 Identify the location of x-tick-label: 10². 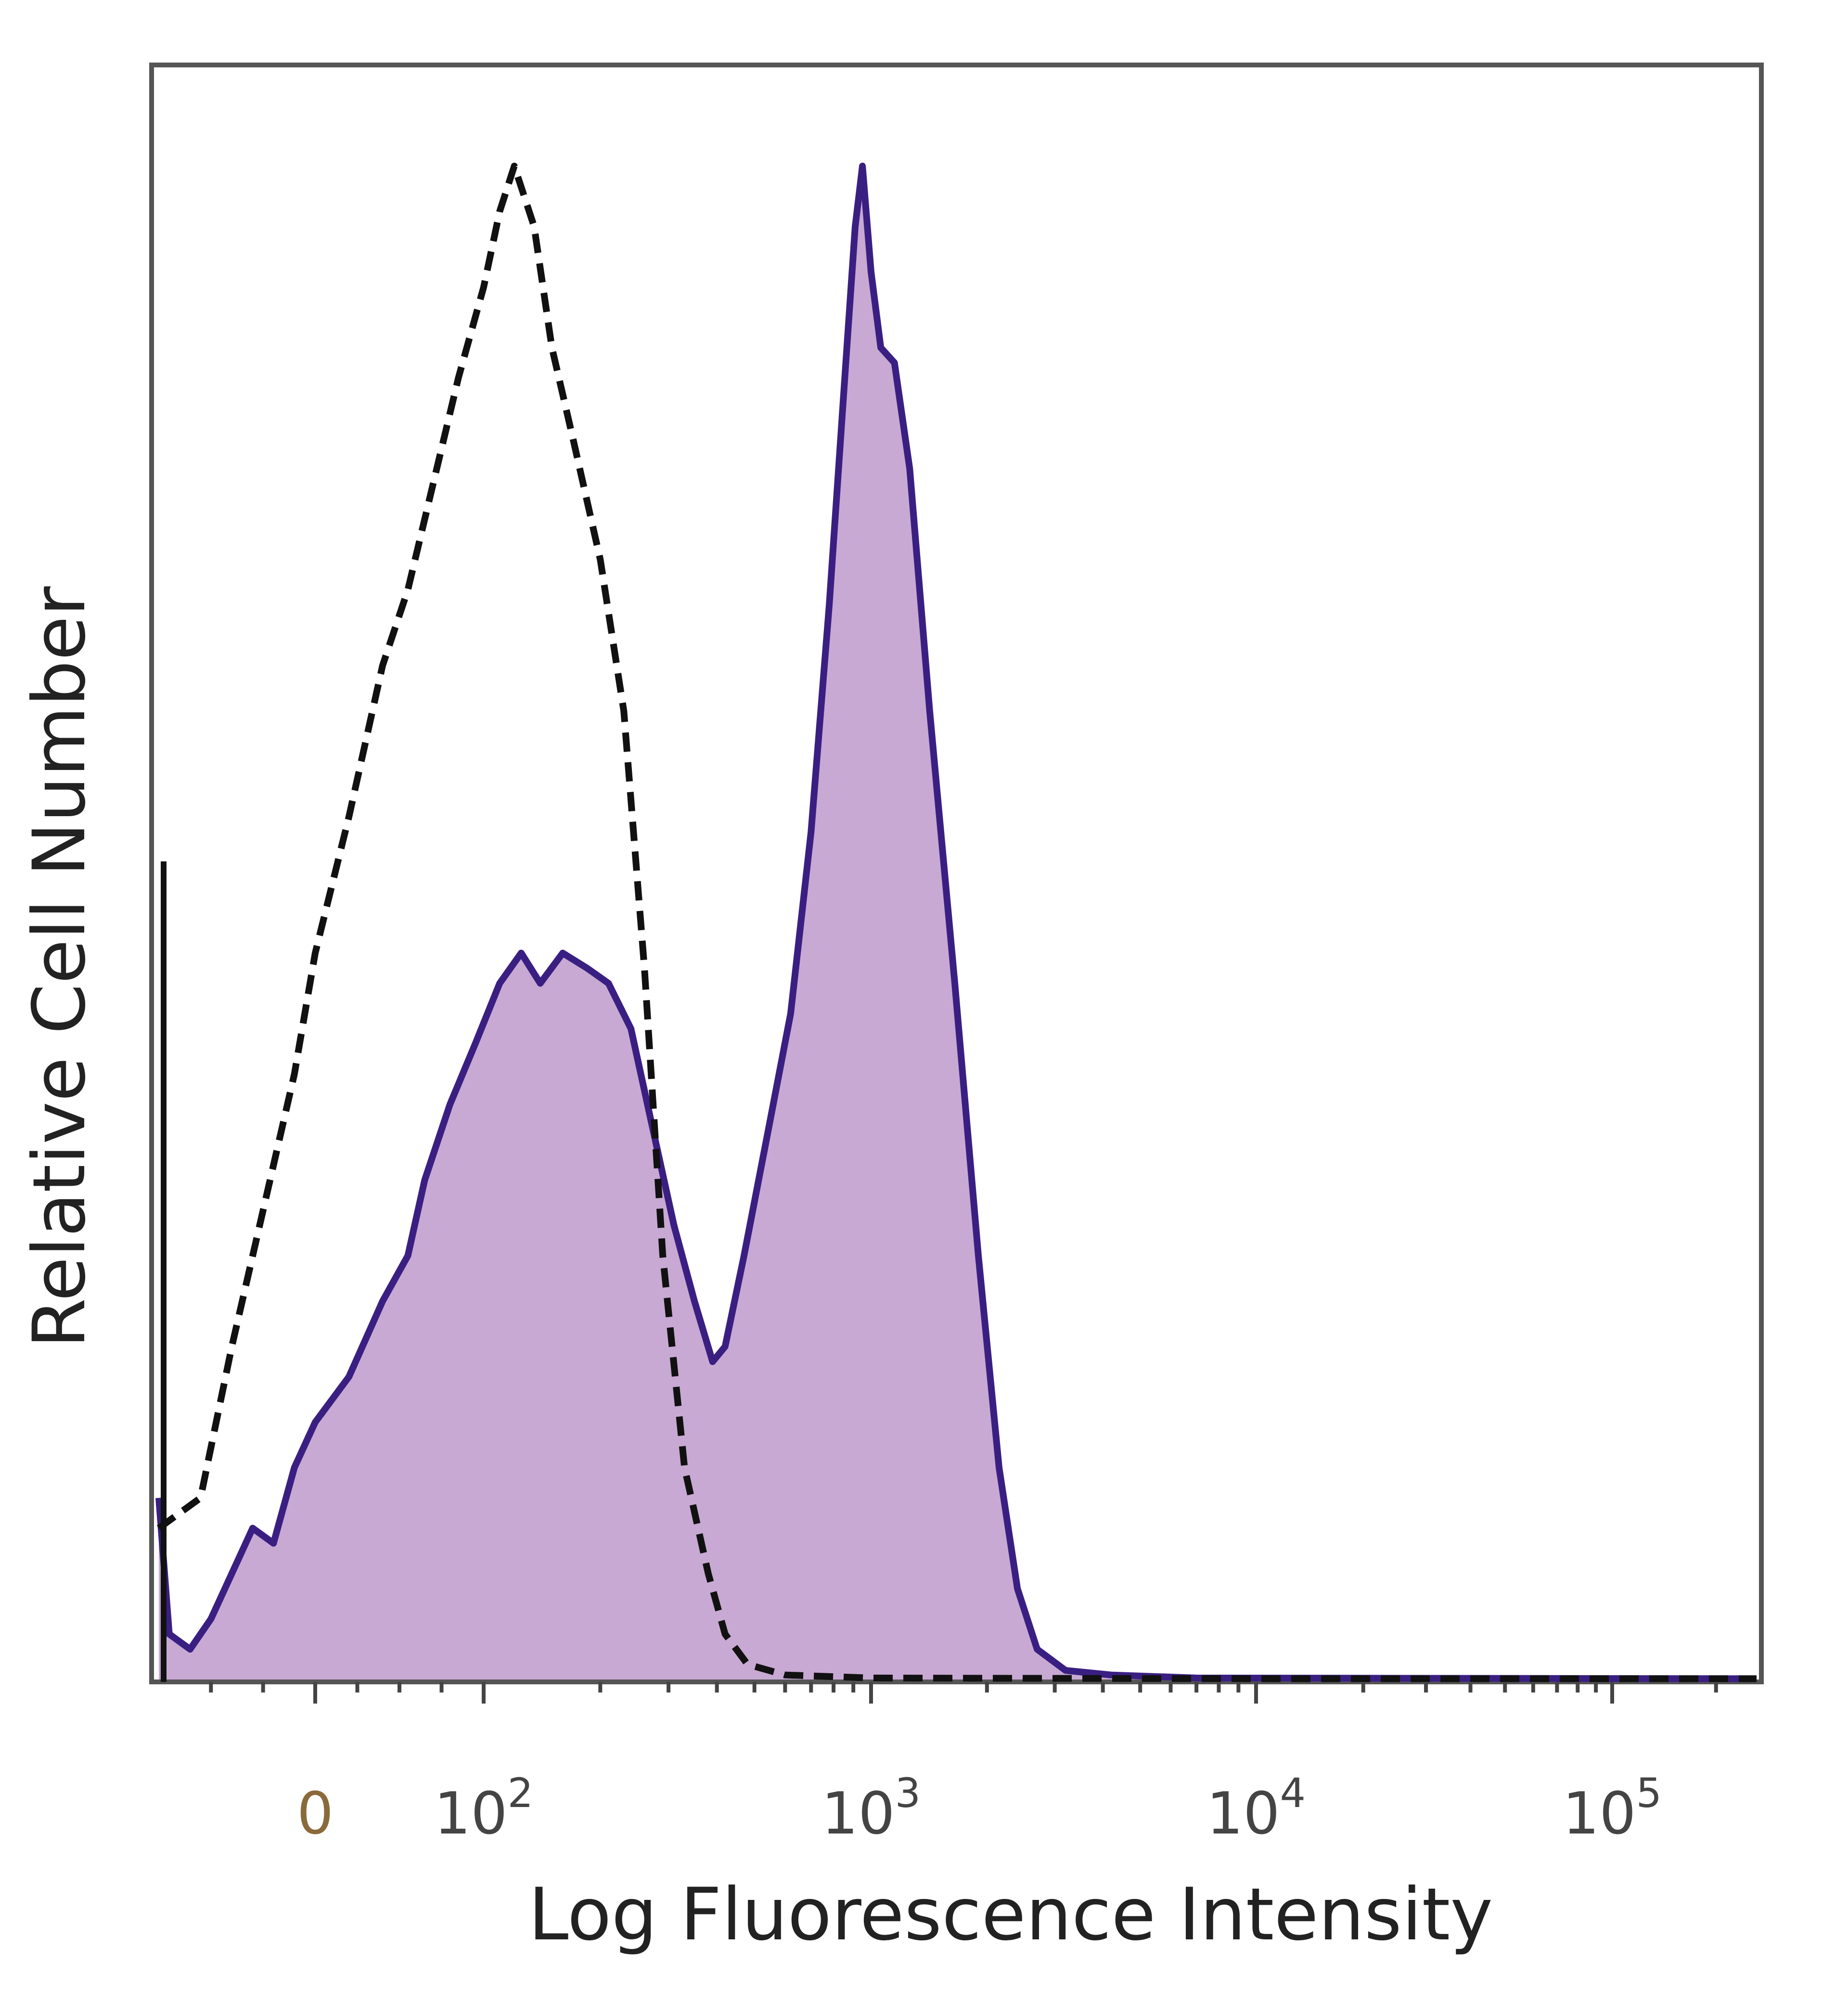
(483, 1808).